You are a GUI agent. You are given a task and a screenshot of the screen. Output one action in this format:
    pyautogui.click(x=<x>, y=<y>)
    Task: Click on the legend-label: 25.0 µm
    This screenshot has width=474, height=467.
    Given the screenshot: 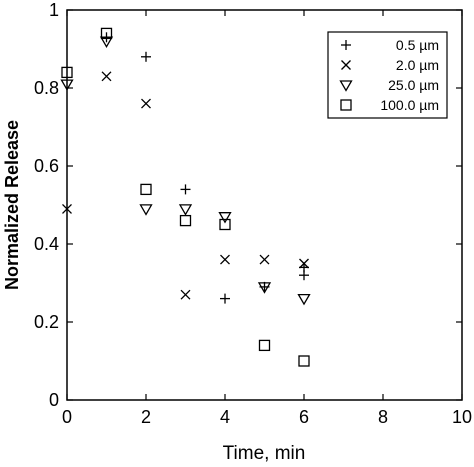 What is the action you would take?
    pyautogui.click(x=413, y=85)
    